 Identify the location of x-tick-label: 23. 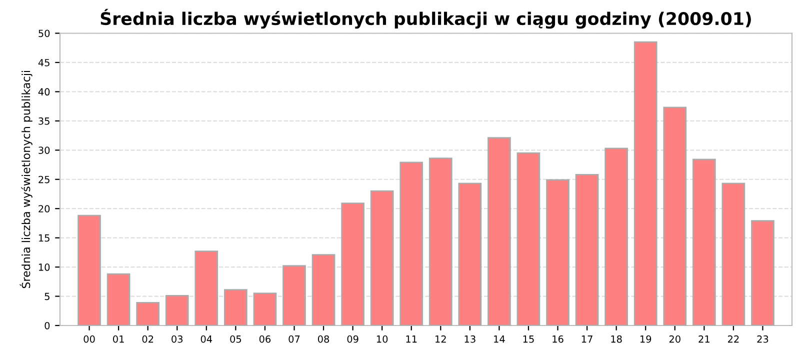
(762, 339).